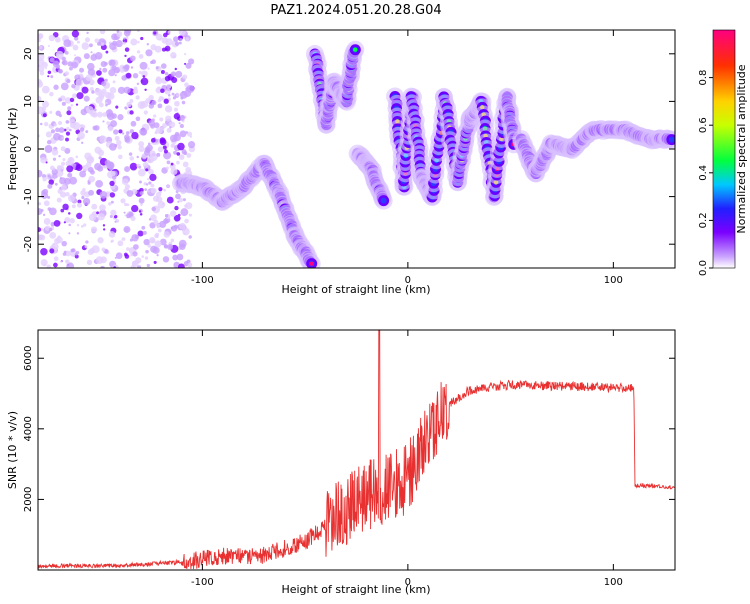 The image size is (750, 604). Describe the element at coordinates (28, 428) in the screenshot. I see `snr-y-tick-label: 4000` at that location.